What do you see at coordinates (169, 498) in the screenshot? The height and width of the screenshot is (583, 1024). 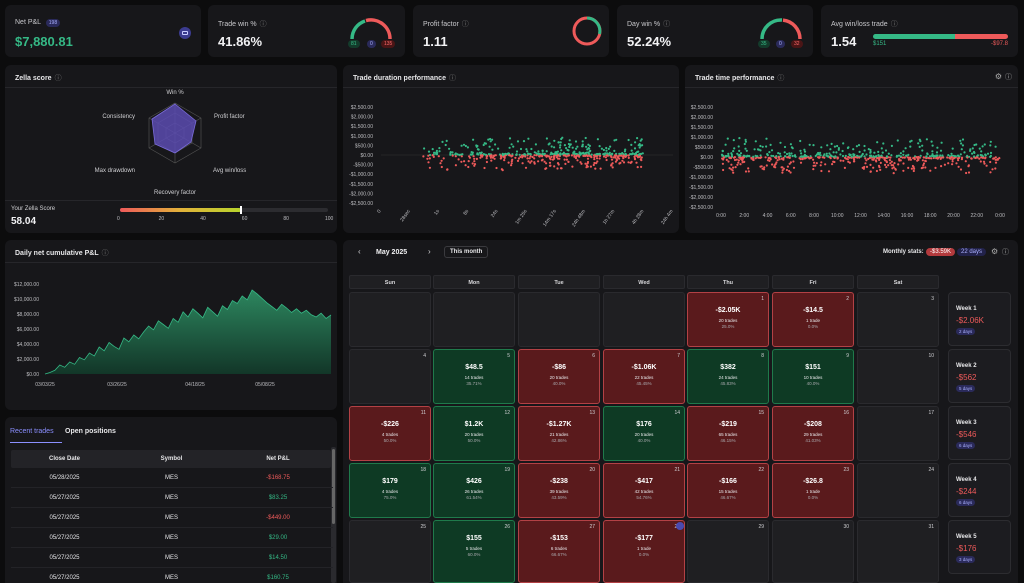 I see `table-row: 05/27/2025 MES $83.25` at bounding box center [169, 498].